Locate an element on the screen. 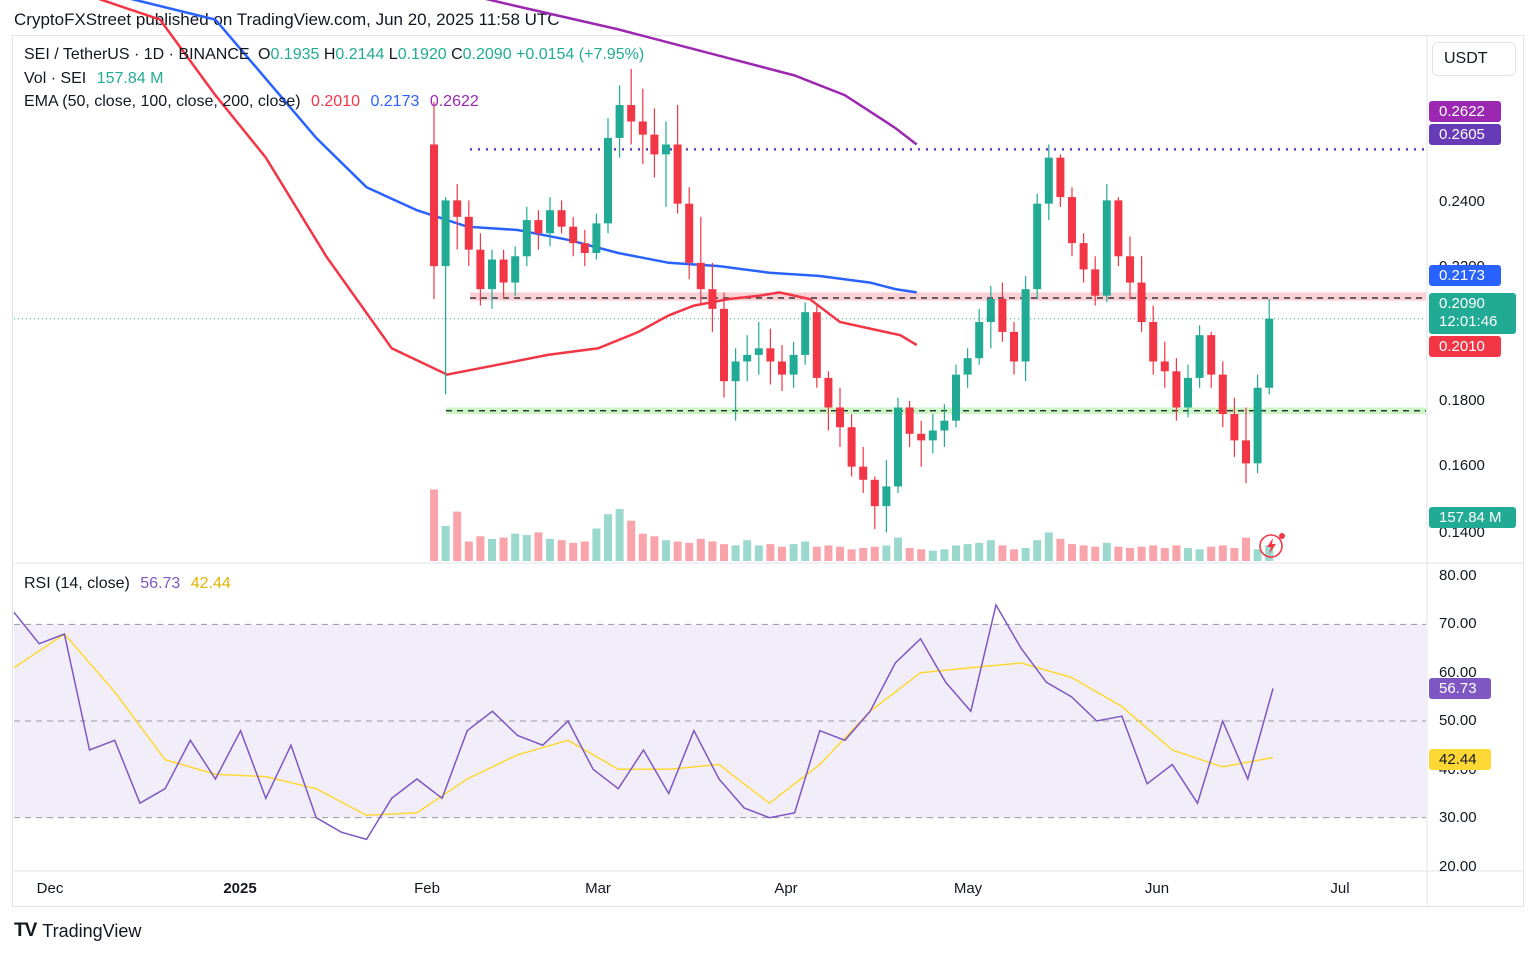 This screenshot has width=1536, height=954. resistance-zone is located at coordinates (948, 296).